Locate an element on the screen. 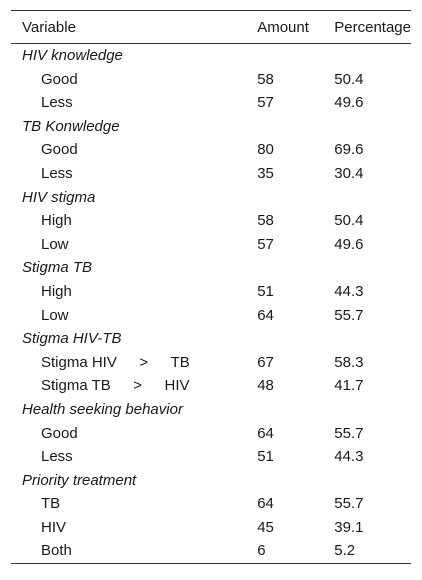 This screenshot has height=580, width=422. row-percentage: 58.3 is located at coordinates (349, 362).